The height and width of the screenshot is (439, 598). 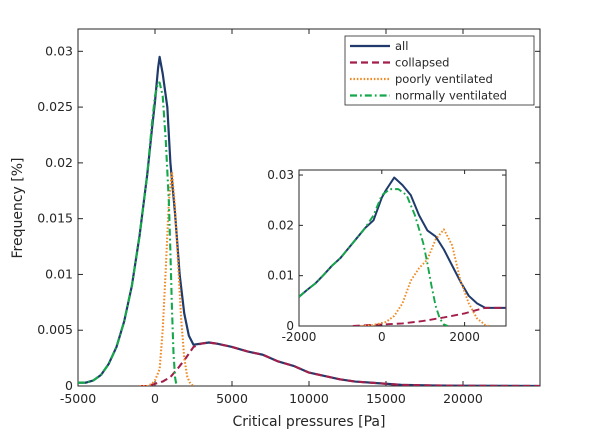 I want to click on main-x-tick-label: 5000, so click(x=232, y=398).